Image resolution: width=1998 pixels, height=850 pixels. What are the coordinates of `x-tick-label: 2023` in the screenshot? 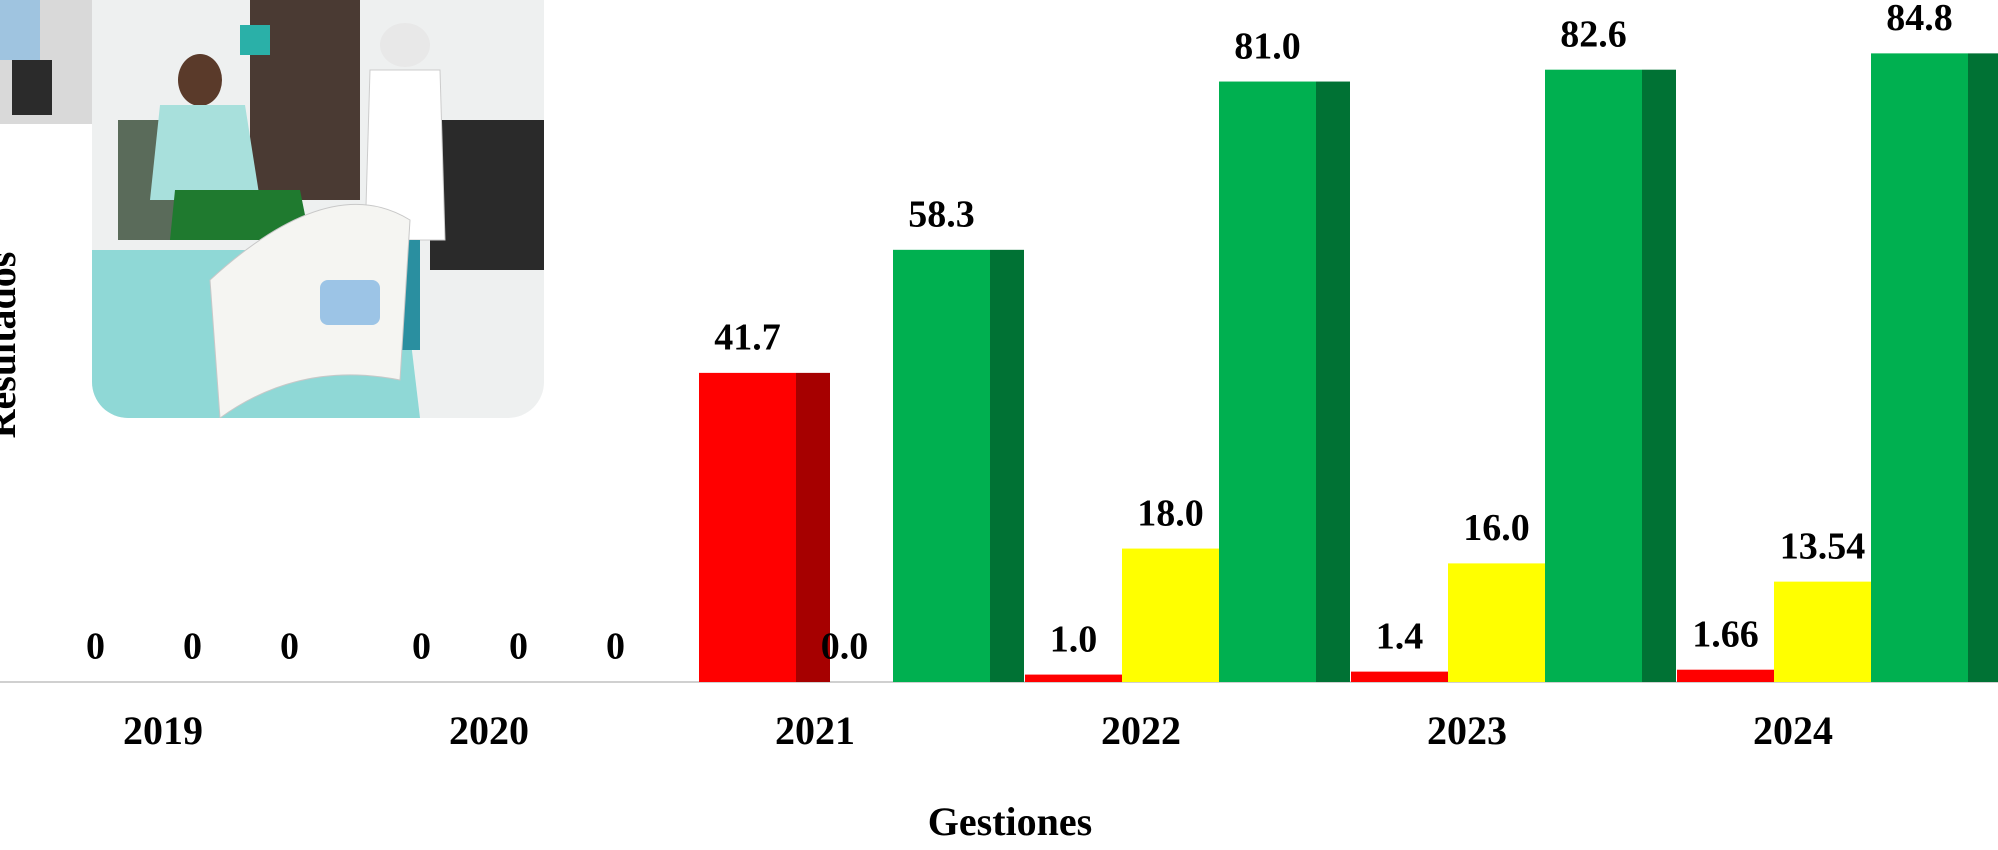 It's located at (1467, 730).